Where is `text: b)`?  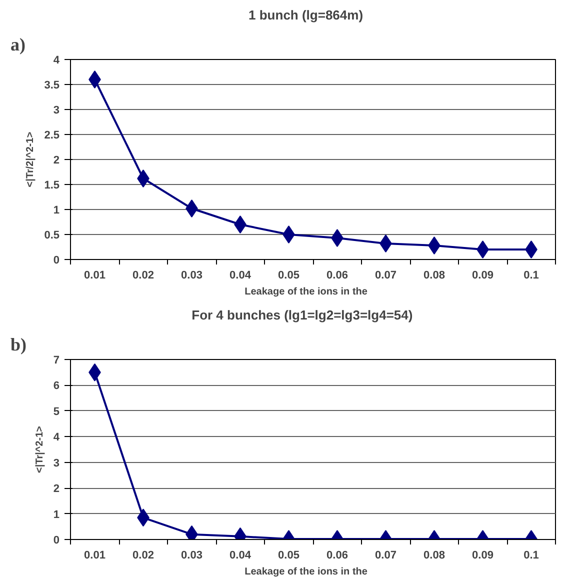 text: b) is located at coordinates (18, 344).